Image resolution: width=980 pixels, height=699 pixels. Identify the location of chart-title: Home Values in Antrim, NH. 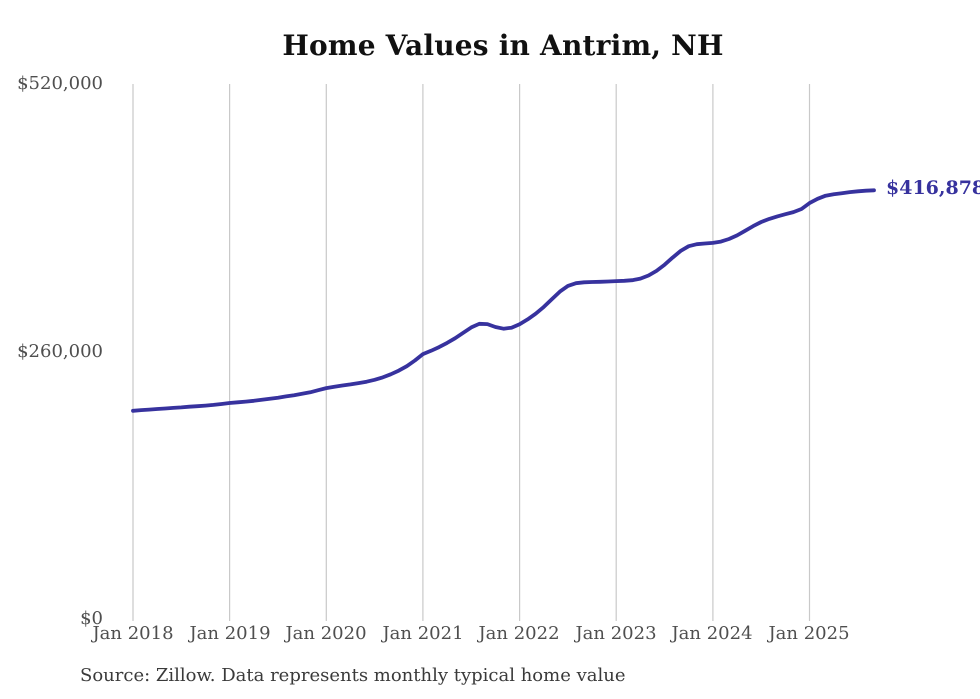
(503, 45).